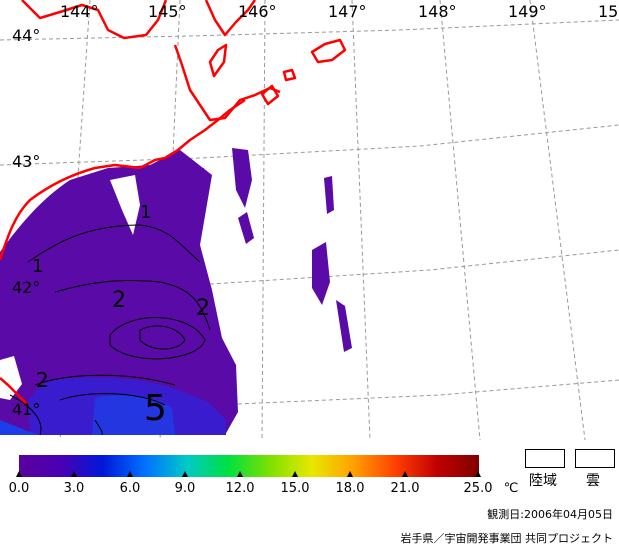  What do you see at coordinates (26, 35) in the screenshot?
I see `lat-label-44: 44°` at bounding box center [26, 35].